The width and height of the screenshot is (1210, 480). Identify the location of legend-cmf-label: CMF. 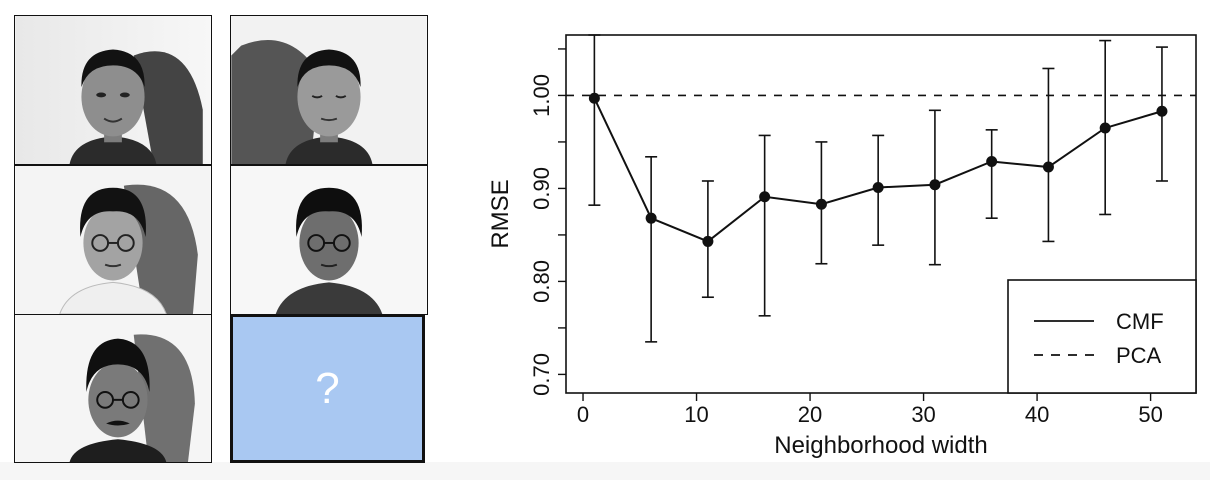
(1140, 321).